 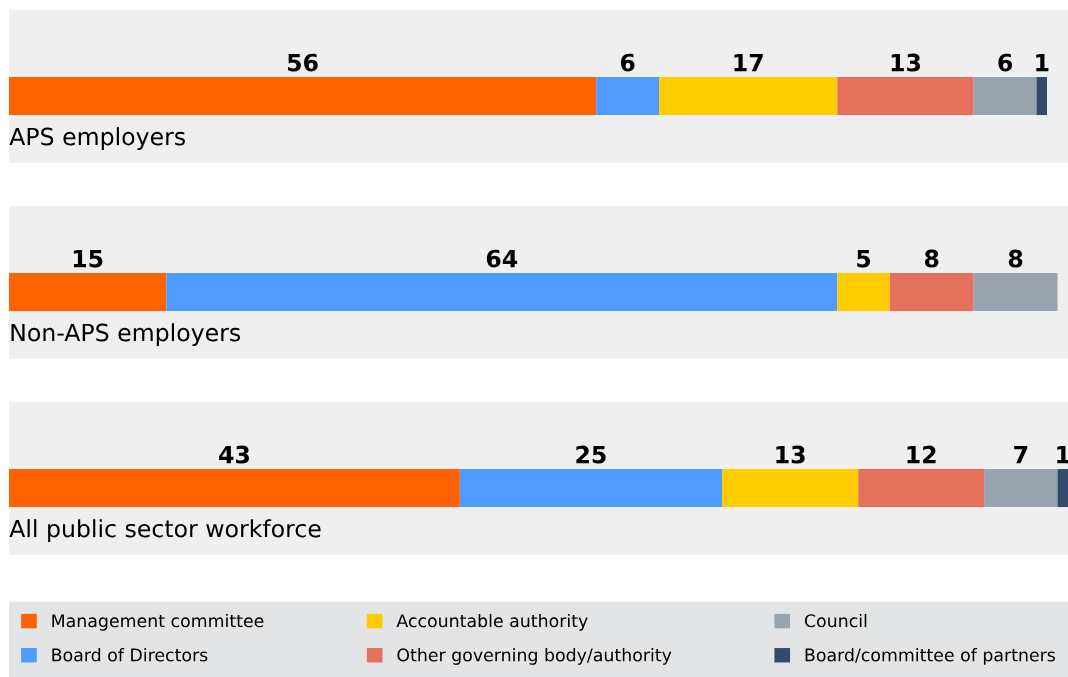 I want to click on data-label: 1, so click(x=1042, y=62).